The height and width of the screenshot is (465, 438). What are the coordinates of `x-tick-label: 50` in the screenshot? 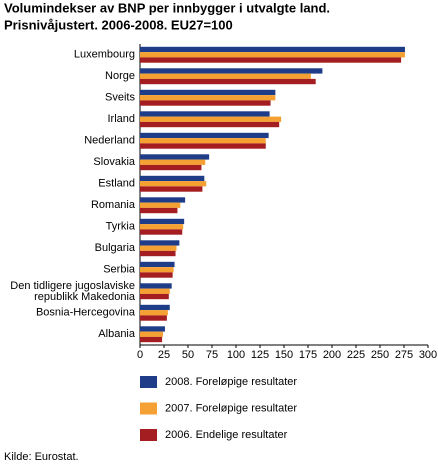 It's located at (188, 355).